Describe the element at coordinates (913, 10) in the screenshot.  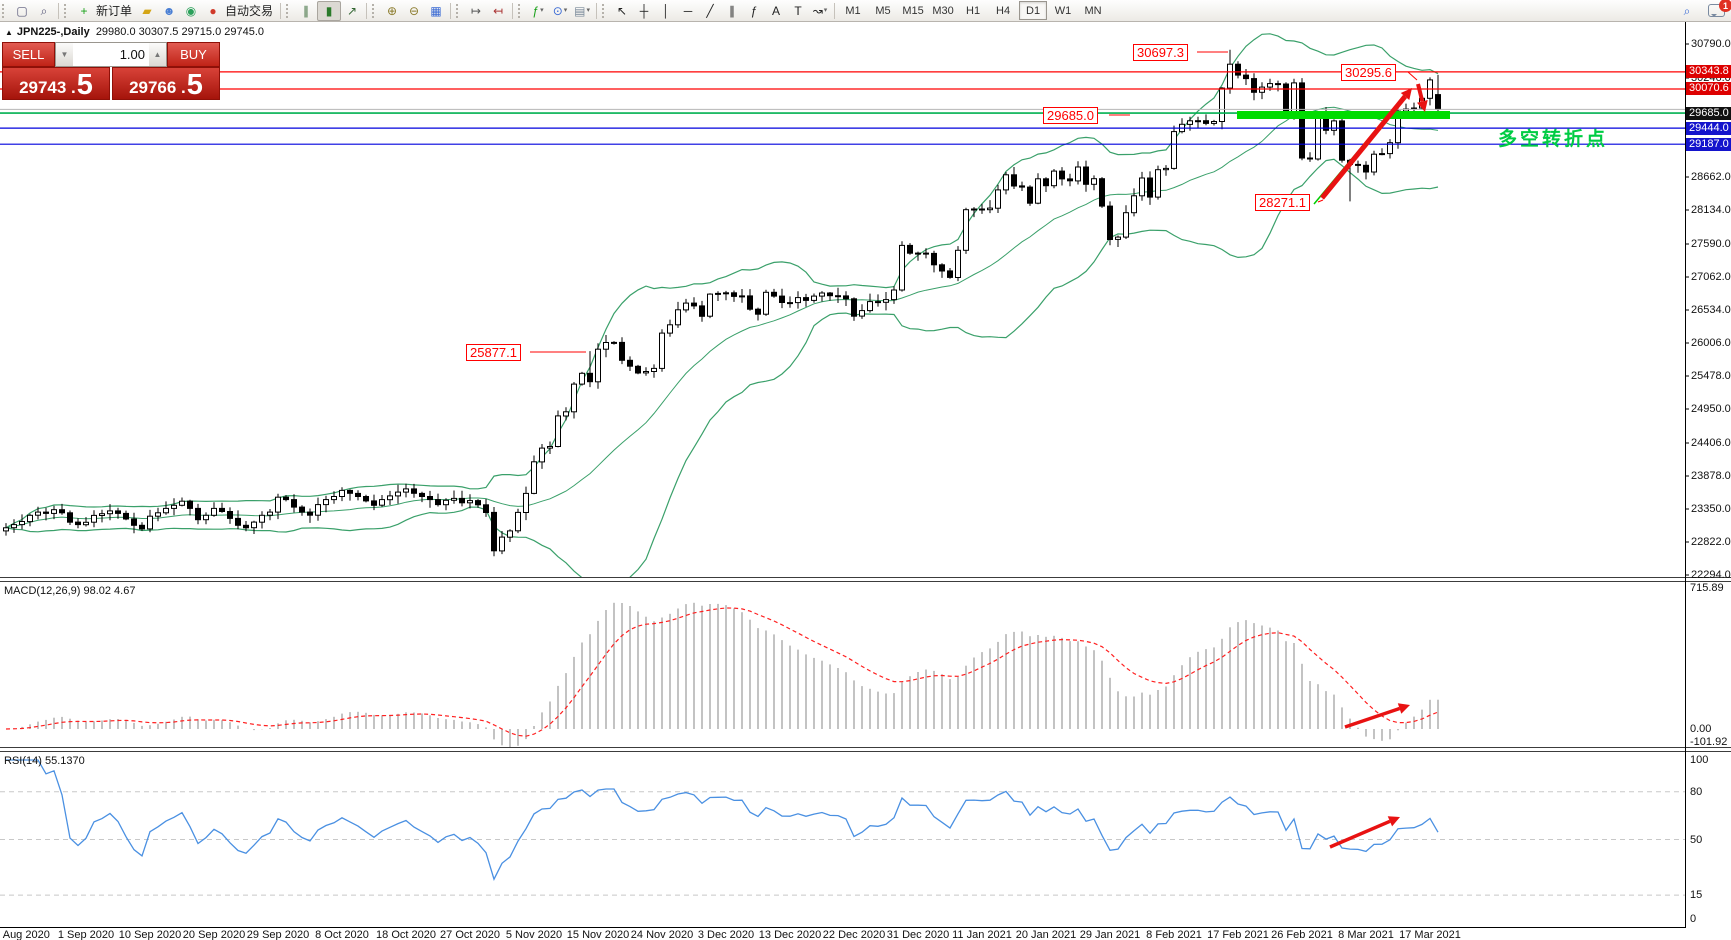
I see `timeframe-button-m15: M15` at that location.